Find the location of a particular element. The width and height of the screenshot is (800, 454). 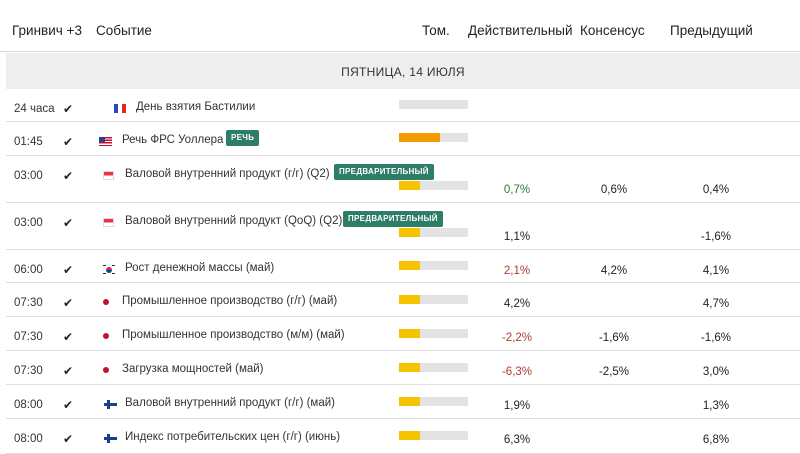

event-name: Валовой внутренний продукт (г/г) (Q2) is located at coordinates (227, 174).